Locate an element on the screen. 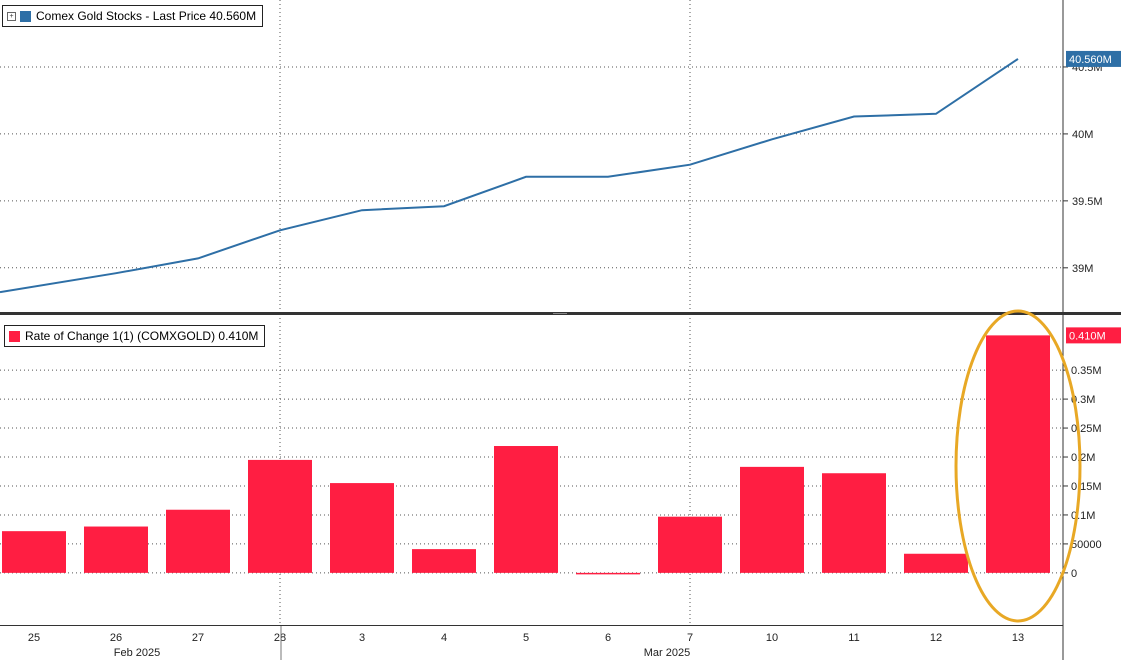 The height and width of the screenshot is (660, 1121). legend-swatch-bar is located at coordinates (14, 336).